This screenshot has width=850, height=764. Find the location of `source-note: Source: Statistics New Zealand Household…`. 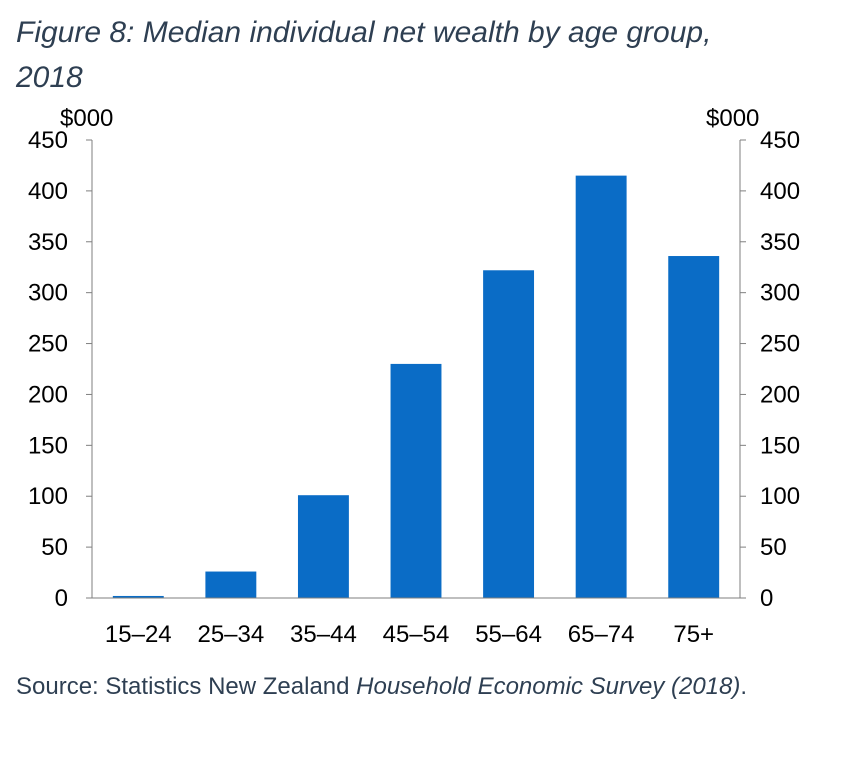

source-note: Source: Statistics New Zealand Household… is located at coordinates (416, 687).